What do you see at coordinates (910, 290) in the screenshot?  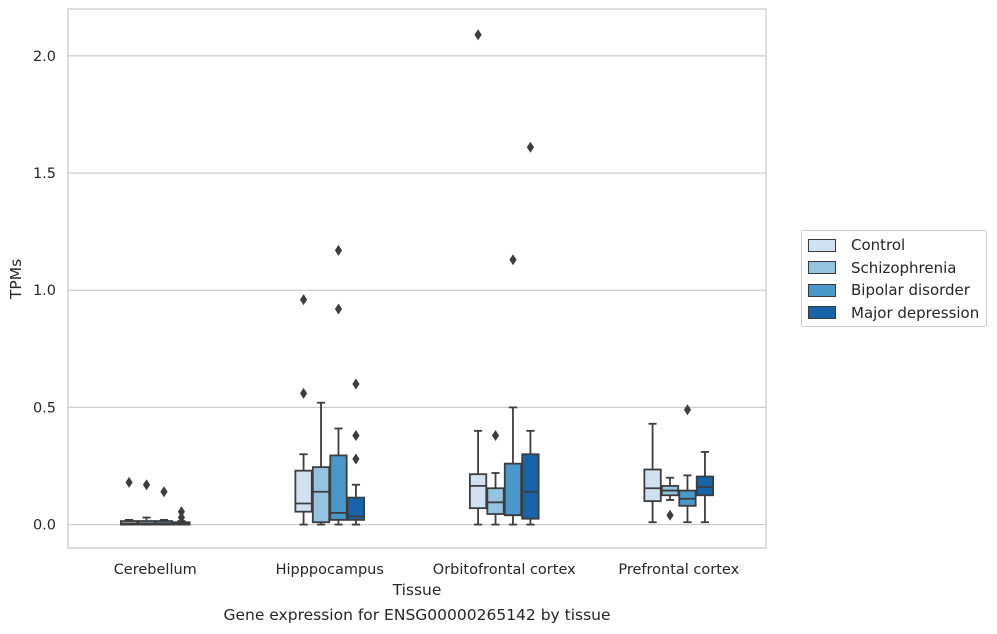 I see `legend-label: Bipolar disorder` at bounding box center [910, 290].